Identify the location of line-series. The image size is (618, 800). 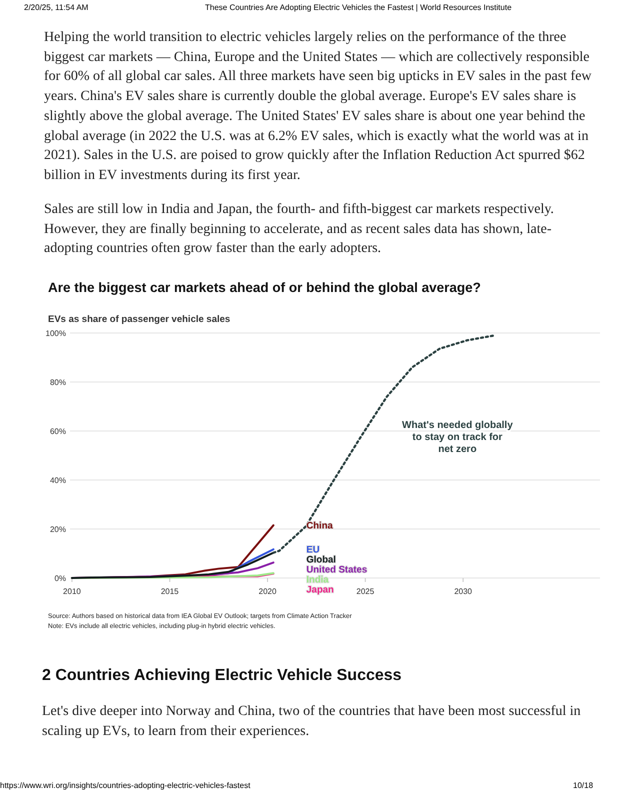
(172, 565).